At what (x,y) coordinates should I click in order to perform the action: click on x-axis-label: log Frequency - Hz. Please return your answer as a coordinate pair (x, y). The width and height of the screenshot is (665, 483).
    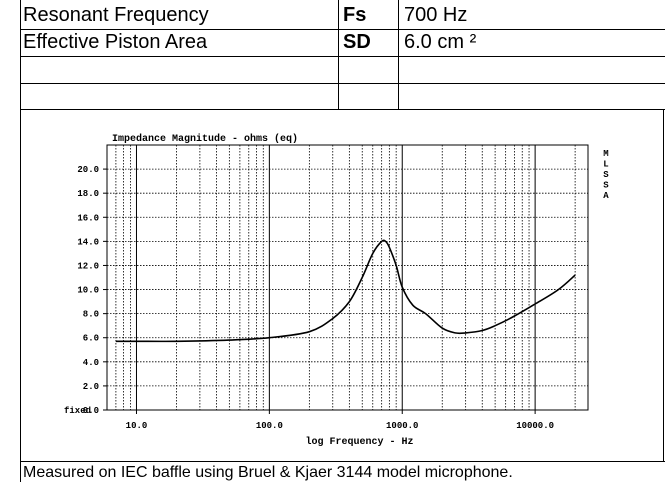
    Looking at the image, I should click on (359, 442).